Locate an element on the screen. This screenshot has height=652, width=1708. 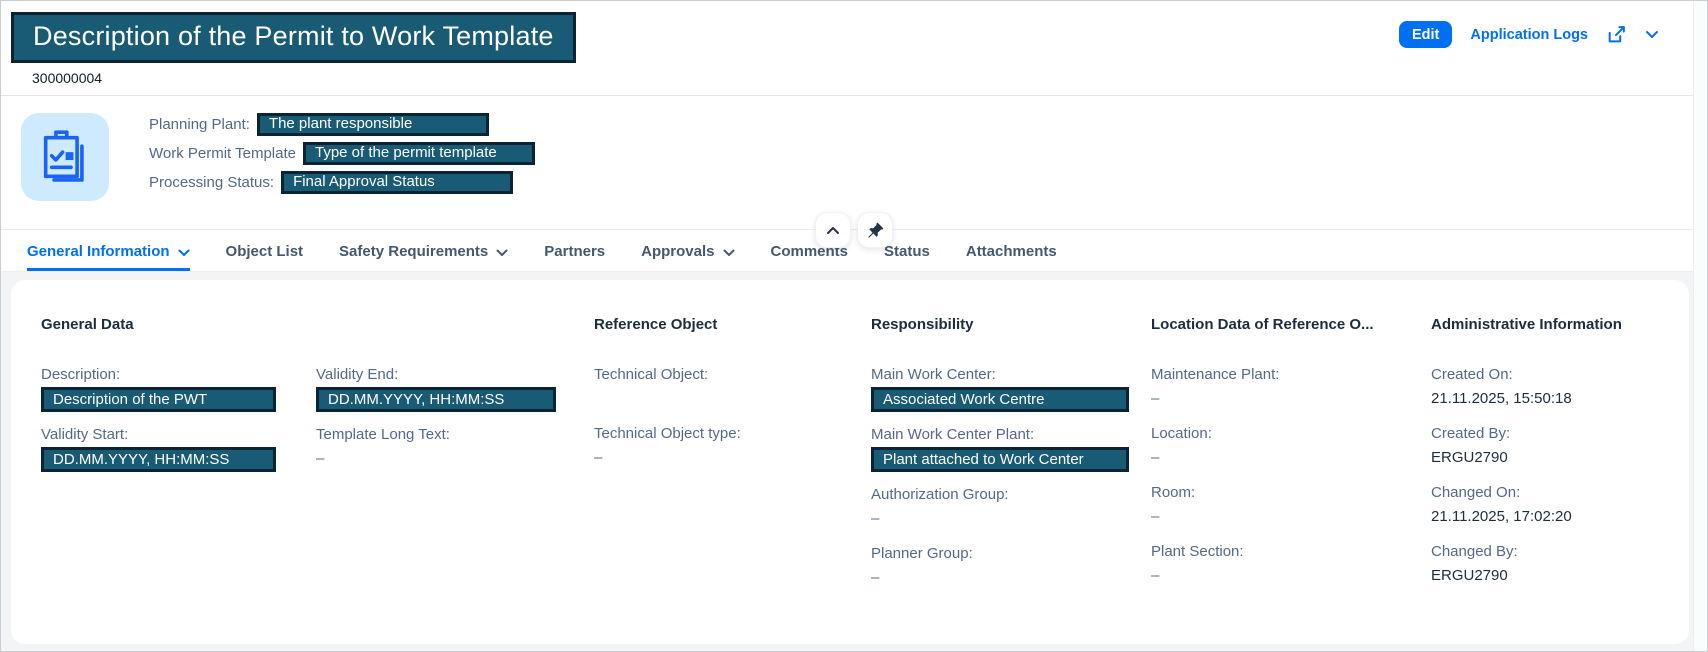
tab-label: Approvals is located at coordinates (678, 251).